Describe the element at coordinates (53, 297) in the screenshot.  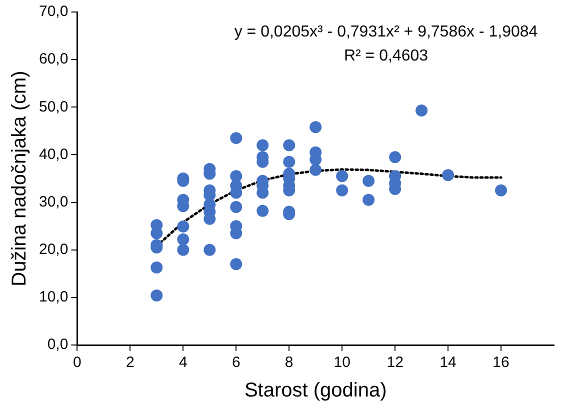
I see `y-tick-label: 10,0` at that location.